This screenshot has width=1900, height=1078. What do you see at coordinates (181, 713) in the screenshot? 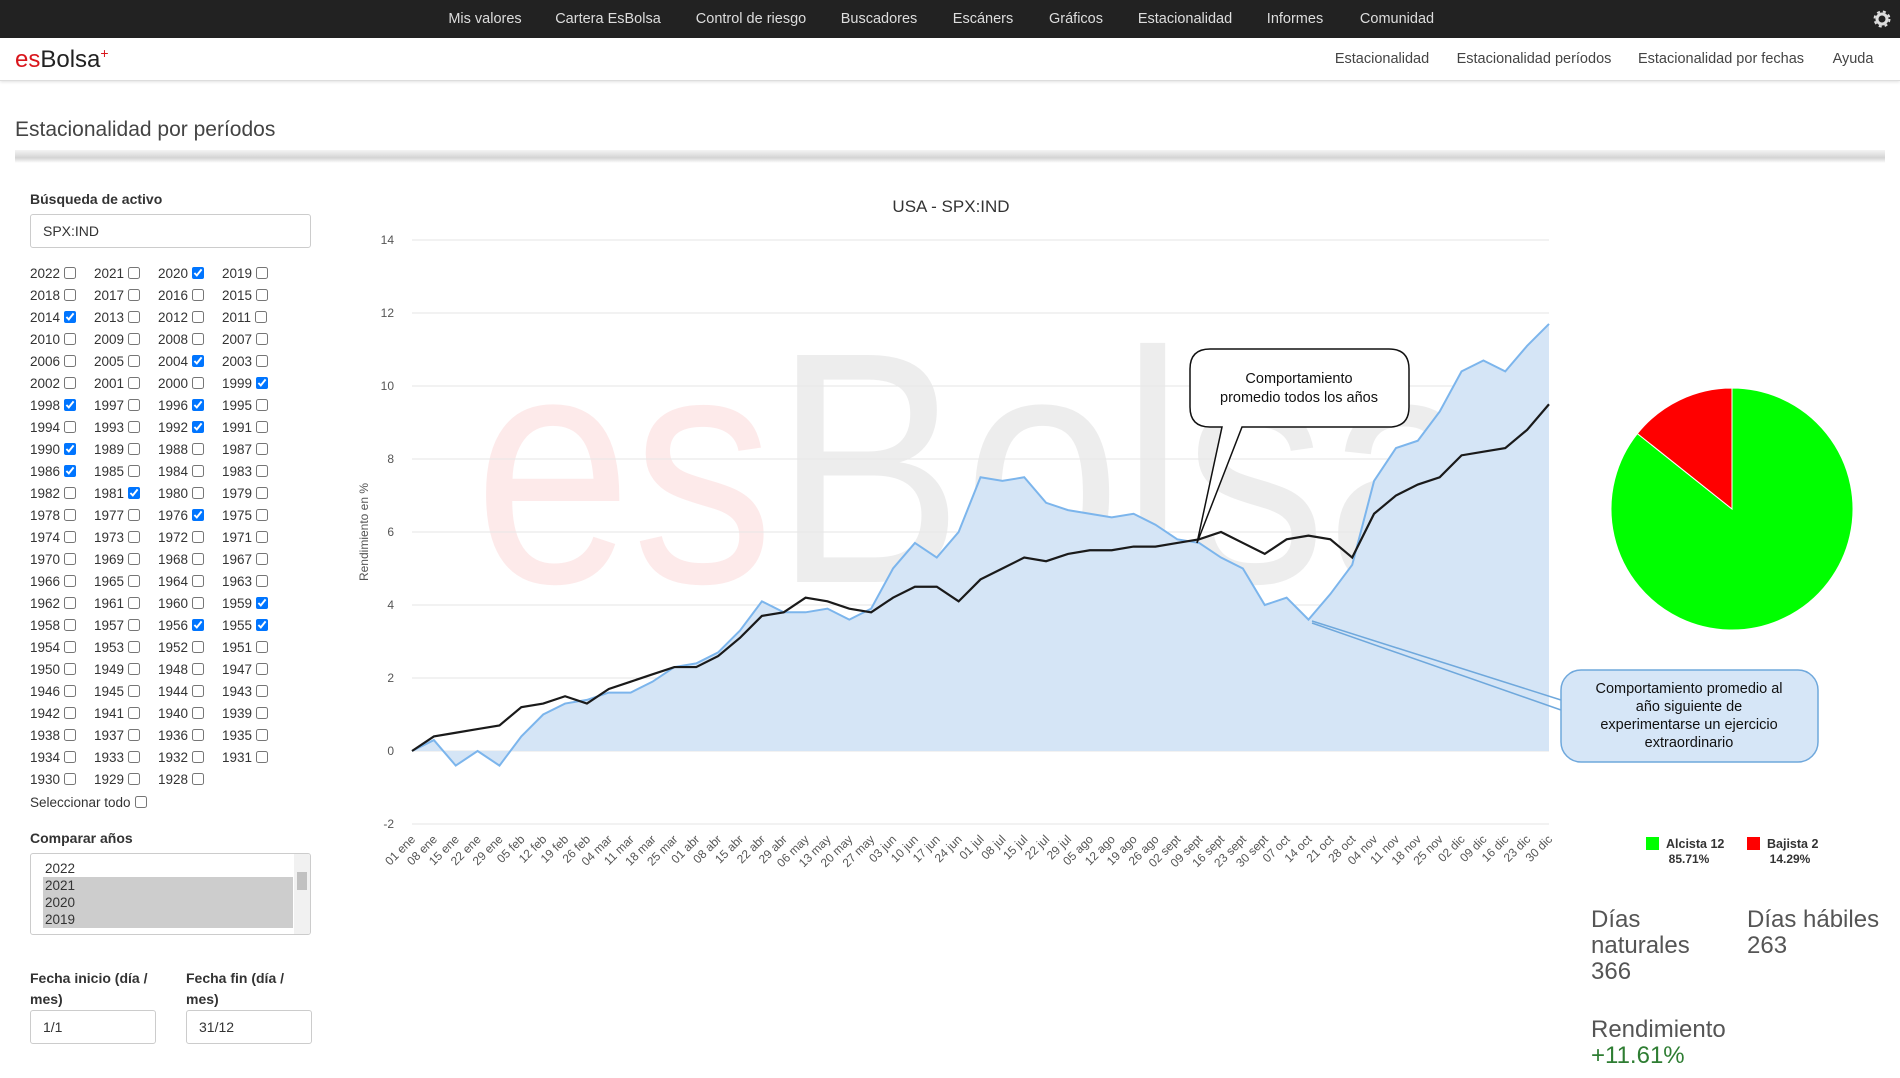
I see `year-option: 1940` at bounding box center [181, 713].